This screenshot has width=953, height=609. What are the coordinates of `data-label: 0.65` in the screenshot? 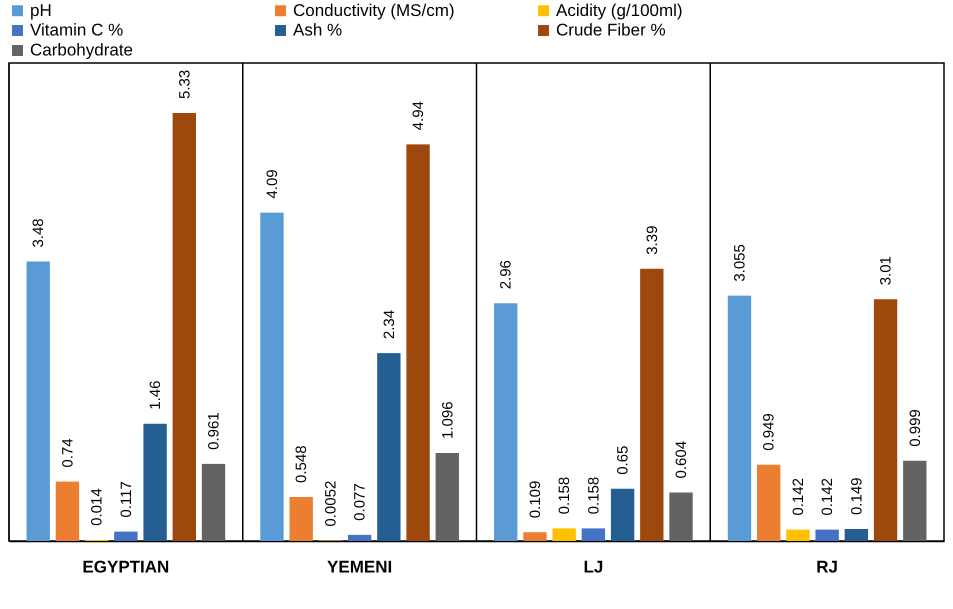 It's located at (623, 460).